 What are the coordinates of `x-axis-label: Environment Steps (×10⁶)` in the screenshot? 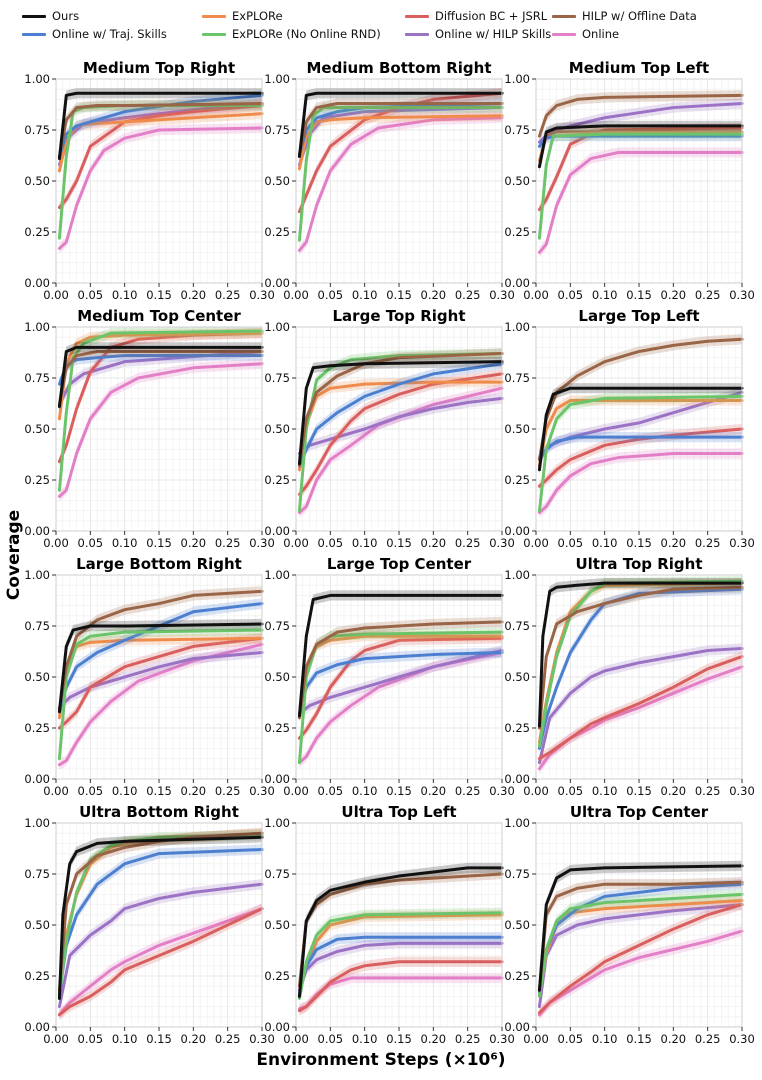 It's located at (381, 1060).